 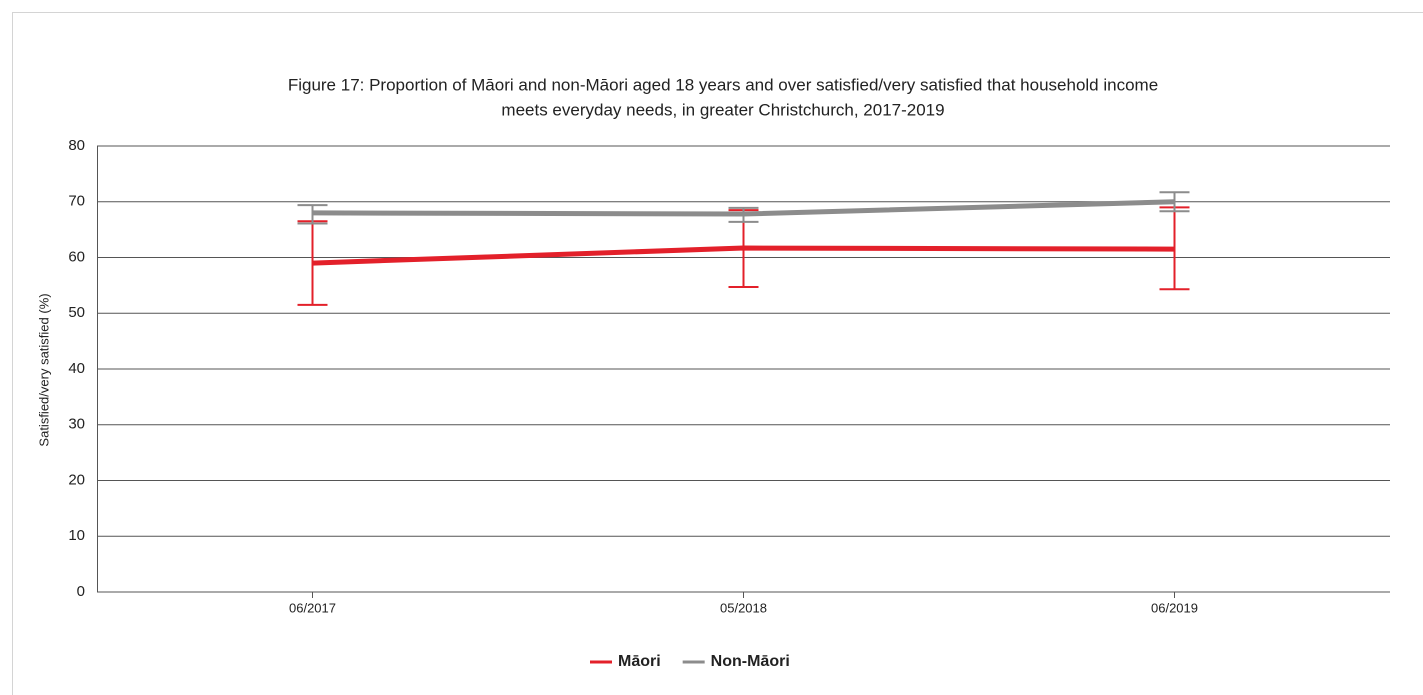 I want to click on y-tick-label: 40, so click(x=76, y=368).